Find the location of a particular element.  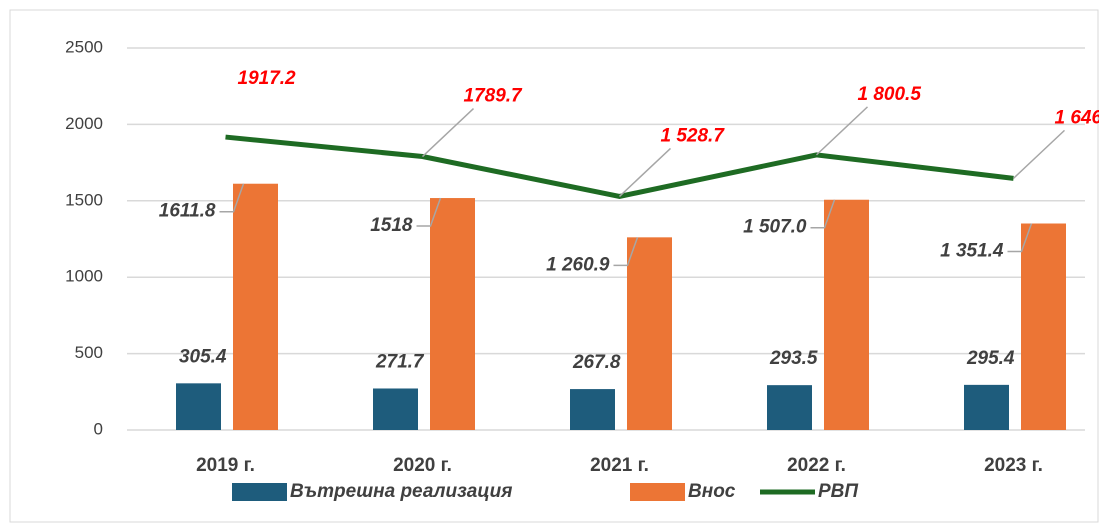

y-tick-label: 2500 is located at coordinates (84, 46).